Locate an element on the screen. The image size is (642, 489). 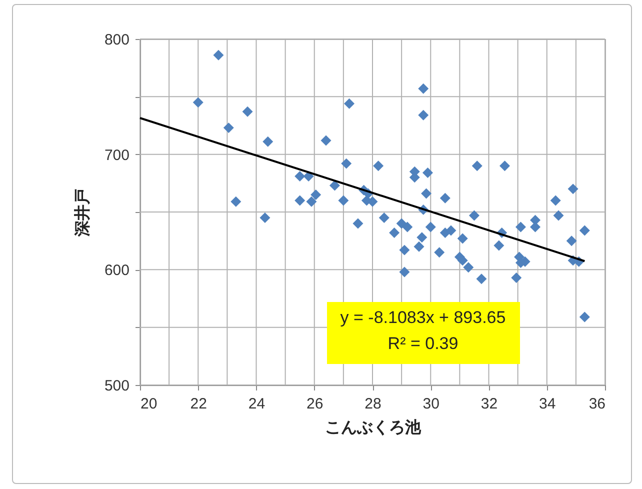
y-tick-label: 500 is located at coordinates (117, 386).